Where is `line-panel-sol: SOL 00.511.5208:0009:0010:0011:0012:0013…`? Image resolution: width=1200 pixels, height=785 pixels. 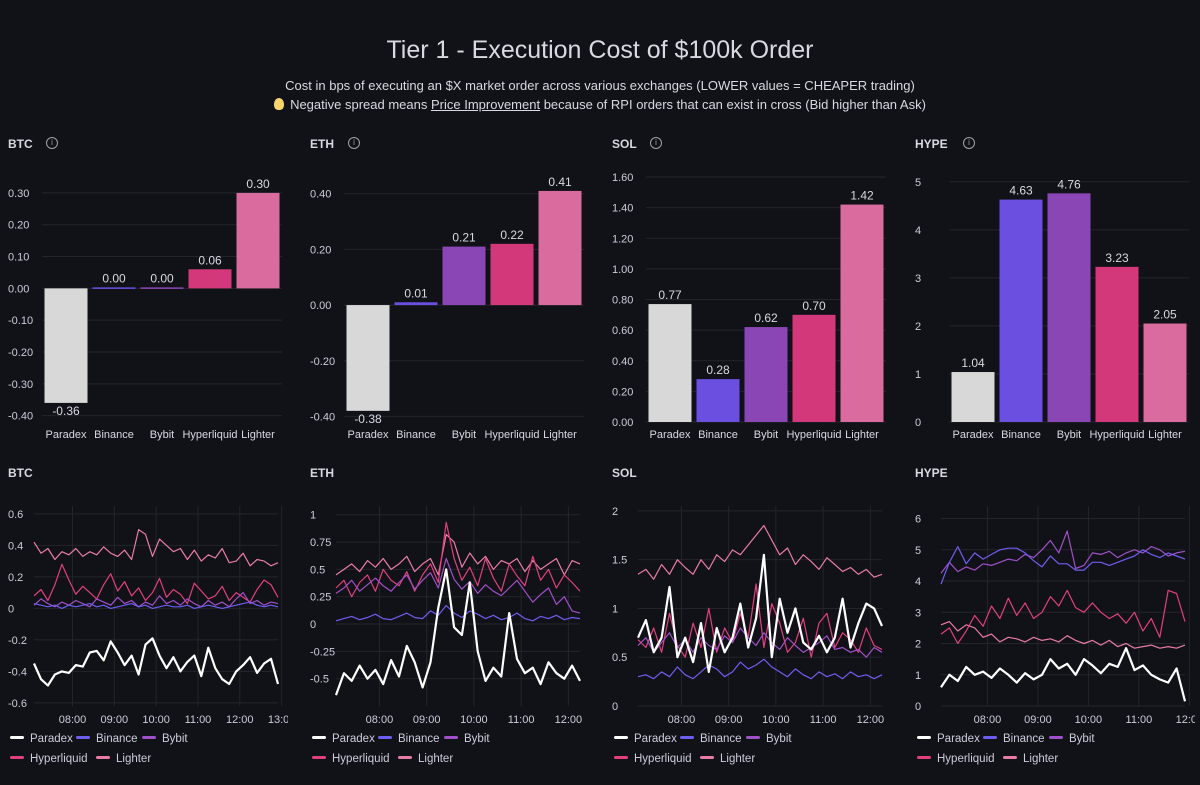
line-panel-sol: SOL 00.511.5208:0009:0010:0011:0012:0013… is located at coordinates (752, 623).